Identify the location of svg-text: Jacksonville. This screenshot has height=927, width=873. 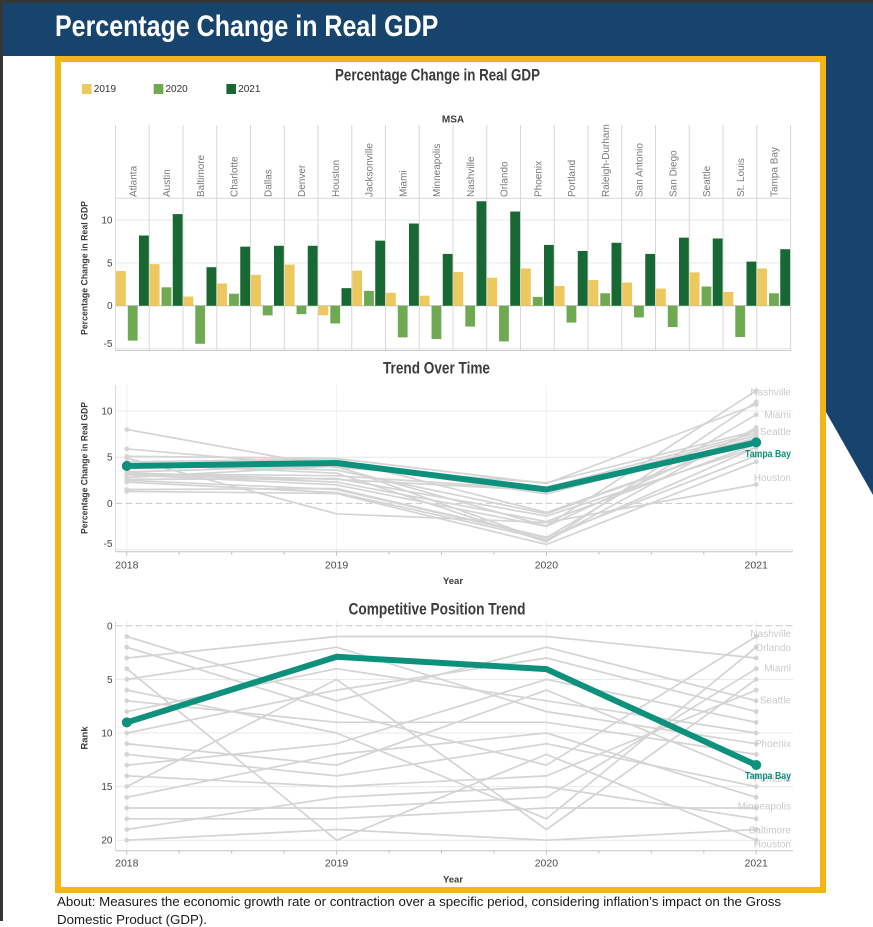
(370, 170).